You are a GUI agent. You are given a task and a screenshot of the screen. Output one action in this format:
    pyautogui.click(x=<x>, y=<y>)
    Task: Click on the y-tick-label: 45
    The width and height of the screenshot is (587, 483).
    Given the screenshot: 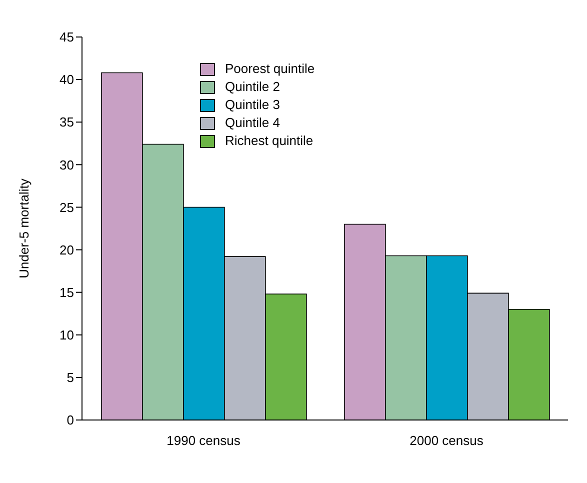 What is the action you would take?
    pyautogui.click(x=67, y=37)
    